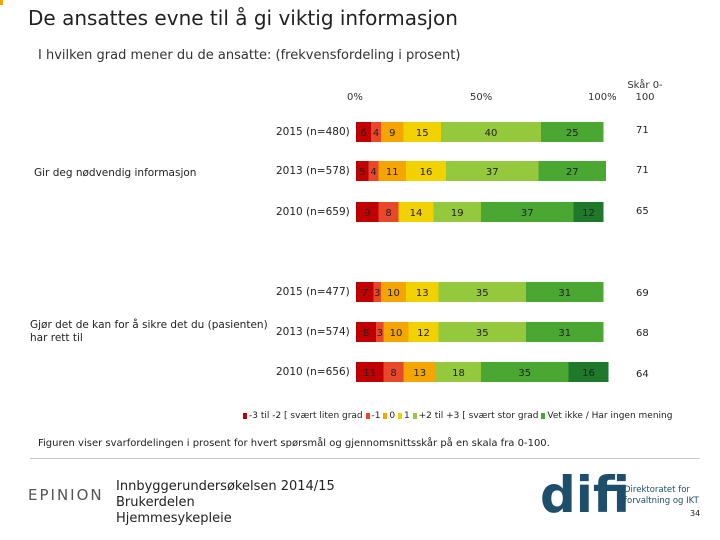  Describe the element at coordinates (155, 502) in the screenshot. I see `footer-line: Brukerdelen` at that location.